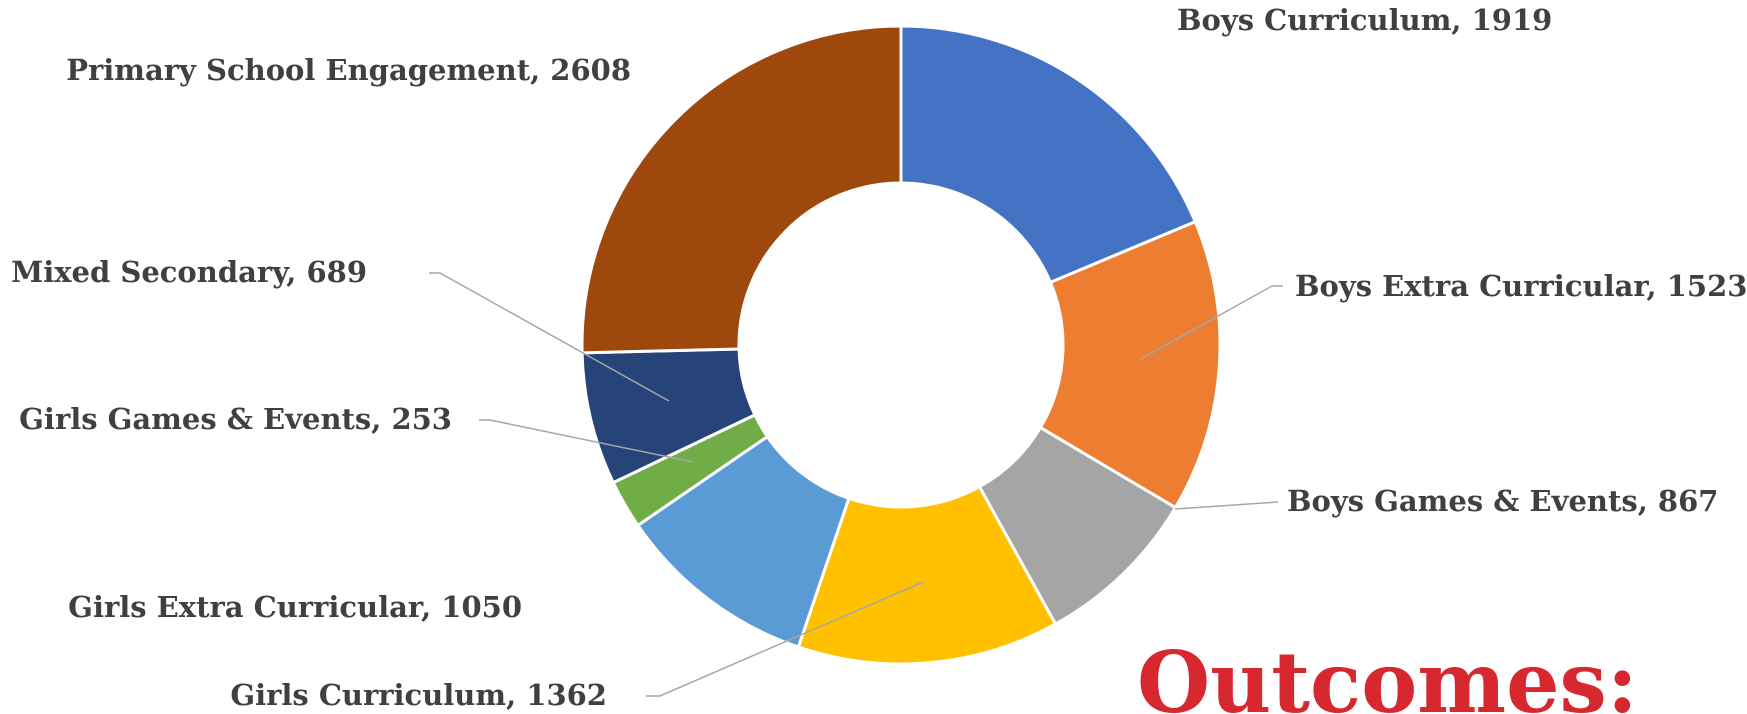  Describe the element at coordinates (235, 419) in the screenshot. I see `data-label: Girls Games & Events, 253` at that location.